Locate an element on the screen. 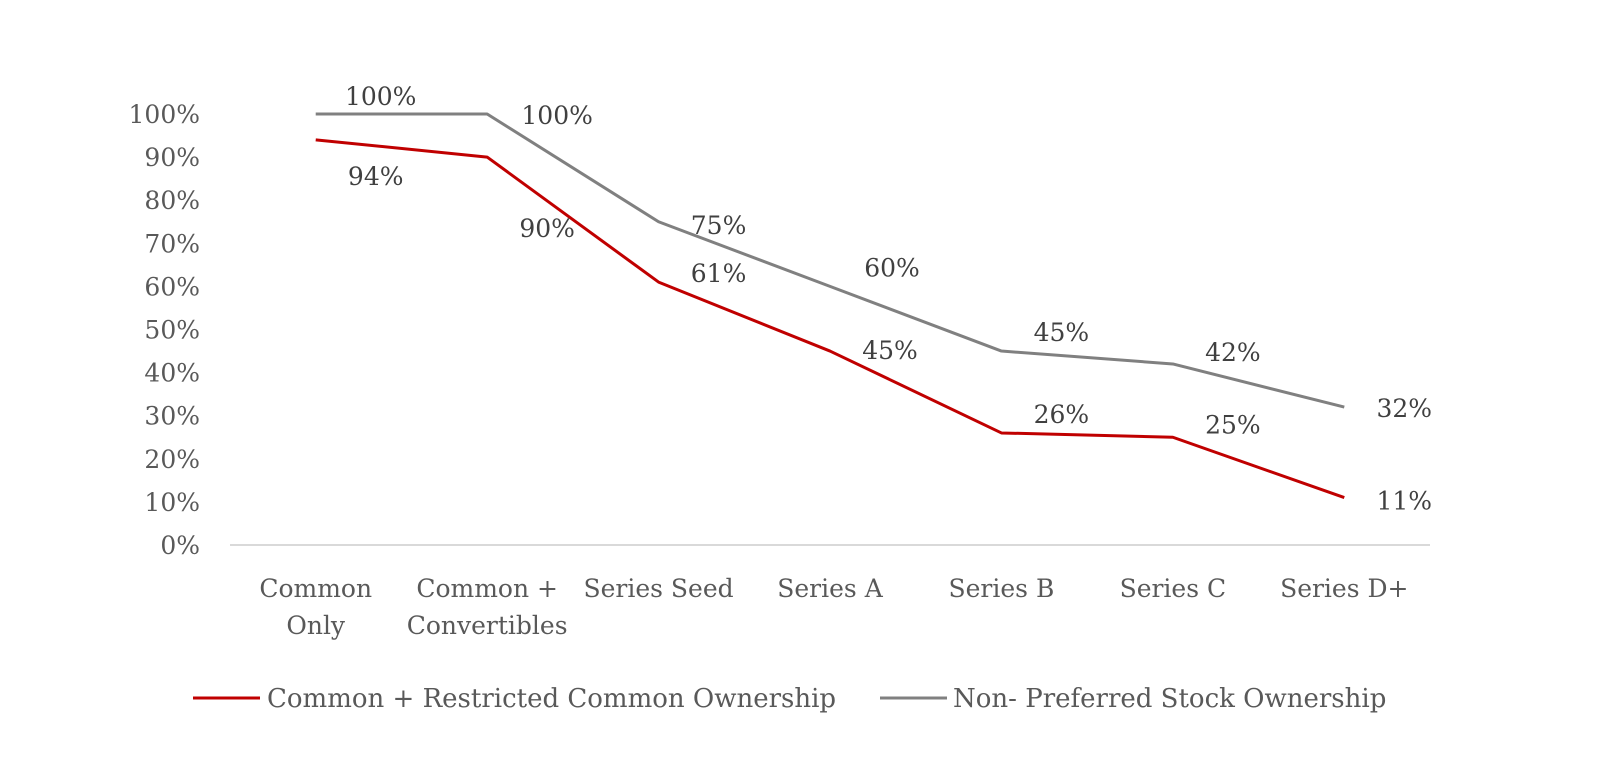 The image size is (1600, 768). y-tick-label: 50% is located at coordinates (172, 330).